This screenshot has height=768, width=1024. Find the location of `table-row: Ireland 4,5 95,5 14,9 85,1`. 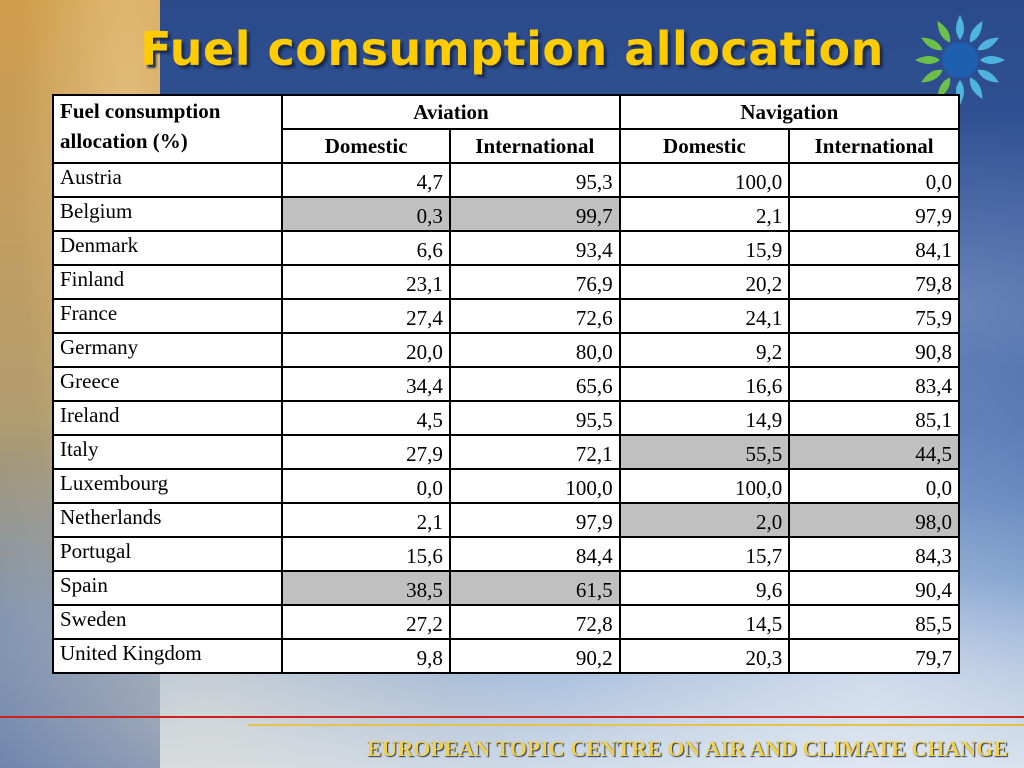

table-row: Ireland 4,5 95,5 14,9 85,1 is located at coordinates (505, 418).